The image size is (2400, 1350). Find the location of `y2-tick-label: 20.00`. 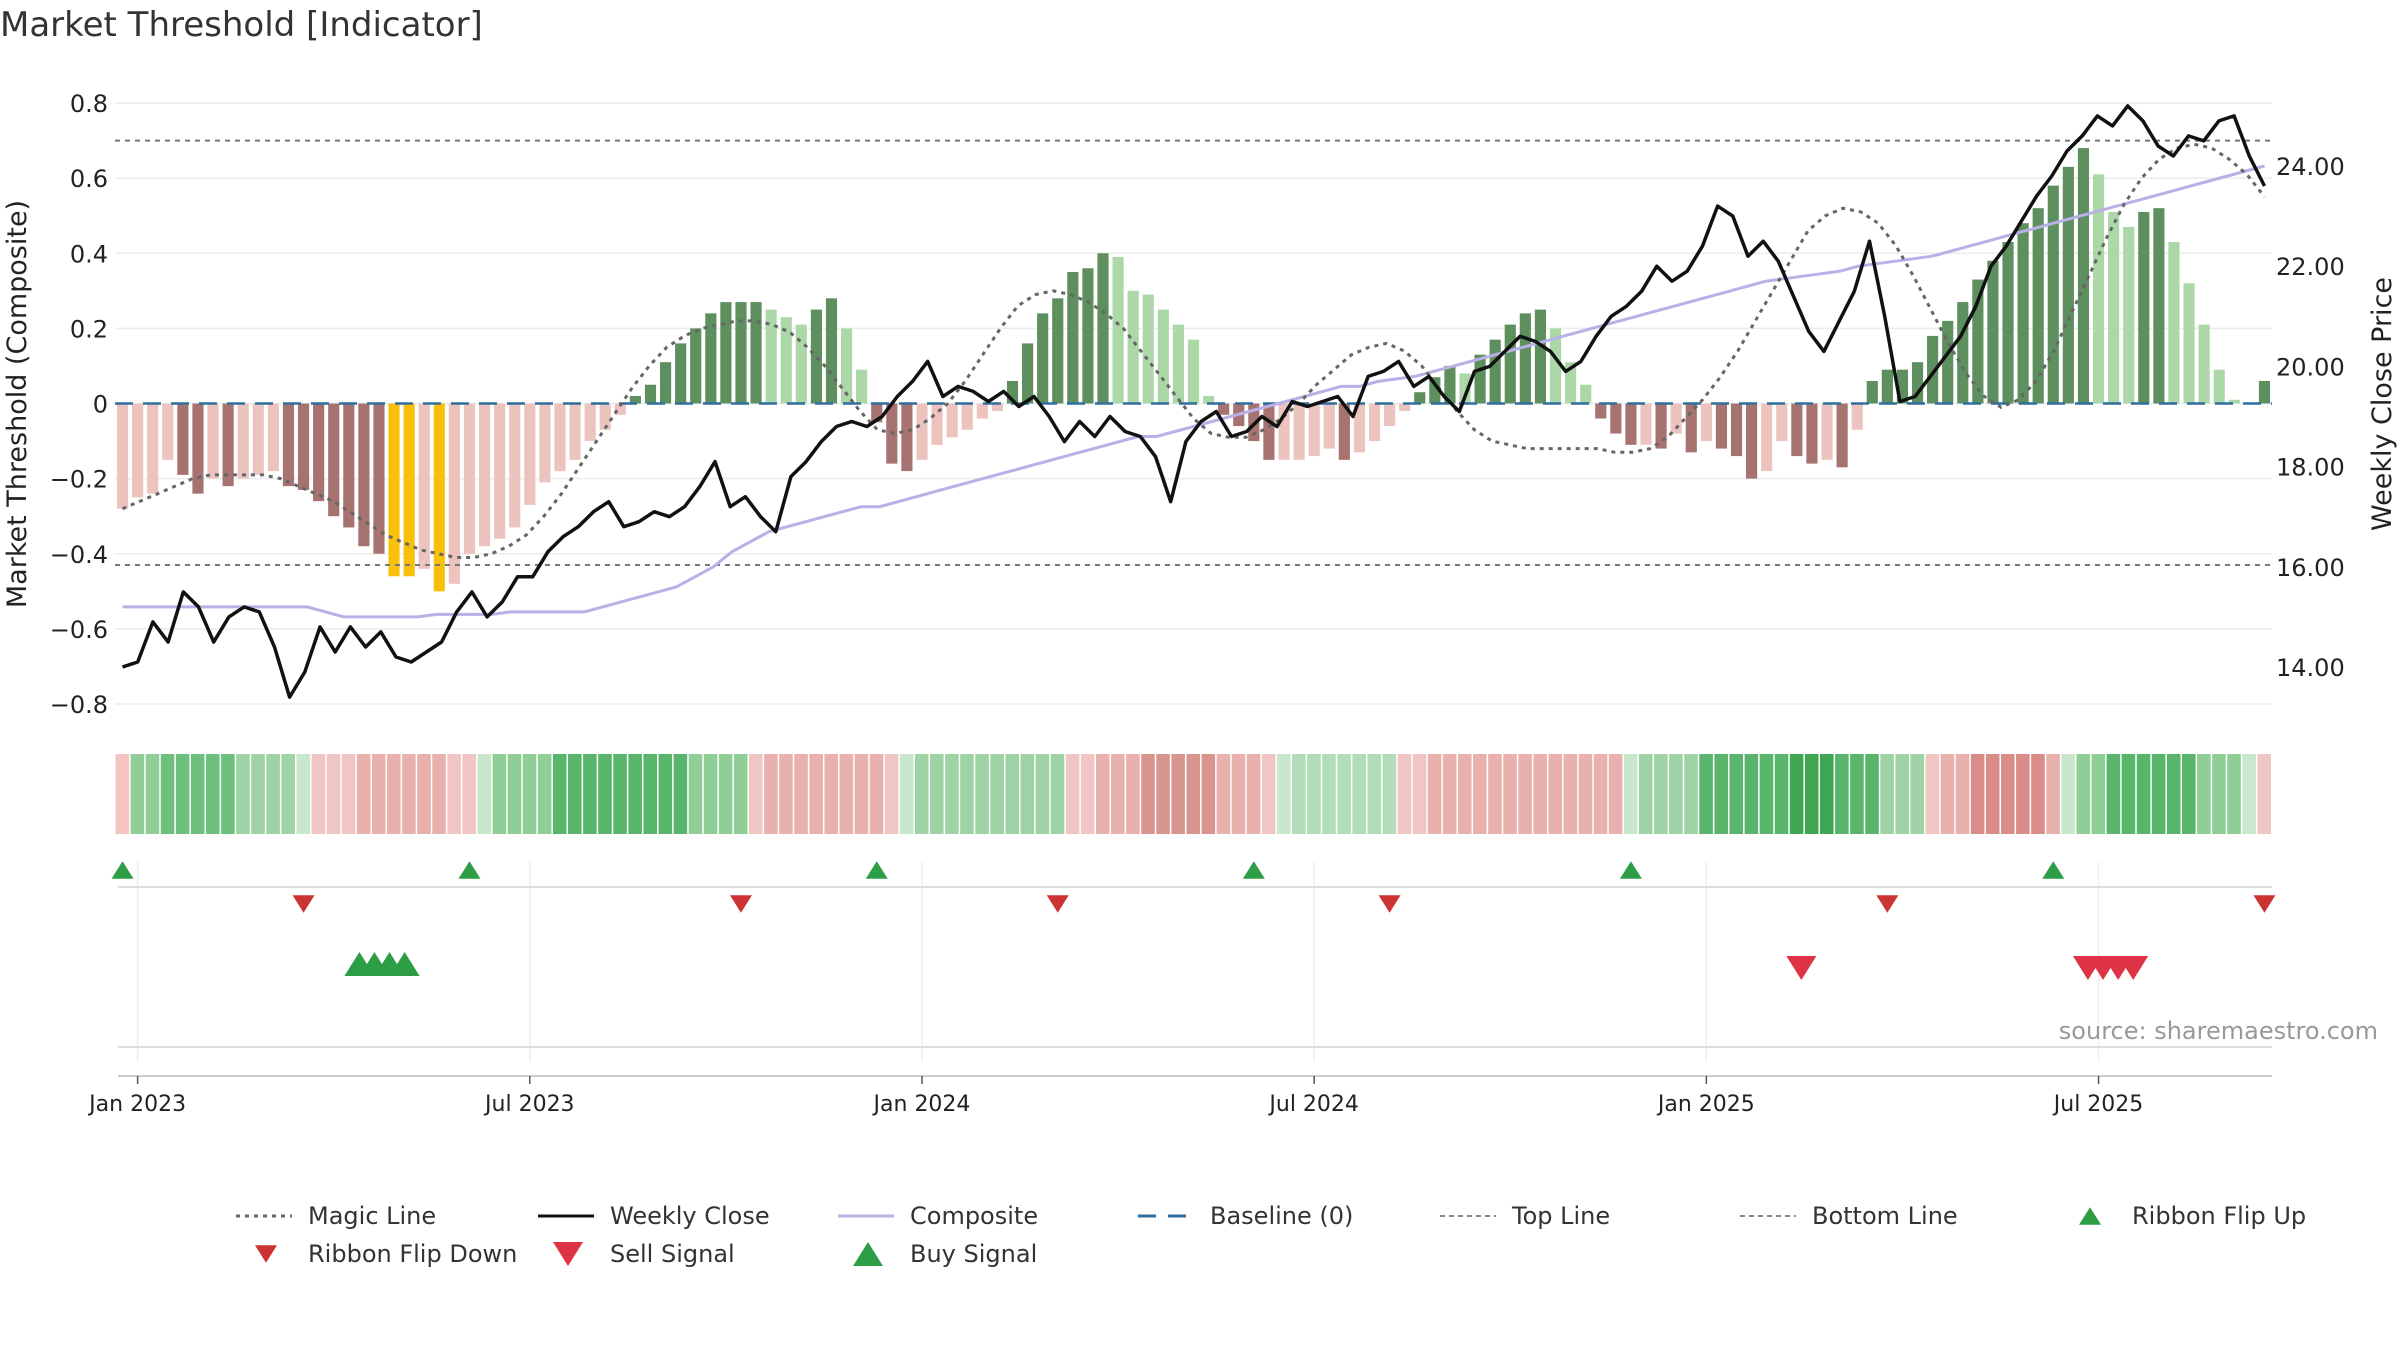

y2-tick-label: 20.00 is located at coordinates (2310, 367).